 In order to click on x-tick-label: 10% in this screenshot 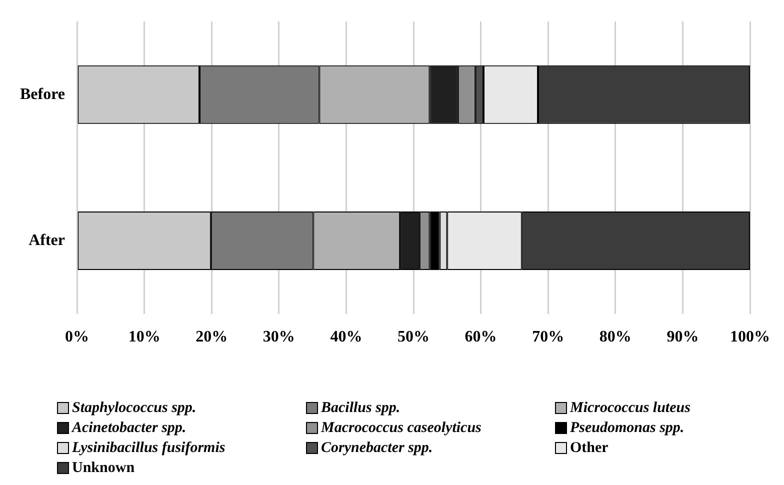, I will do `click(144, 337)`.